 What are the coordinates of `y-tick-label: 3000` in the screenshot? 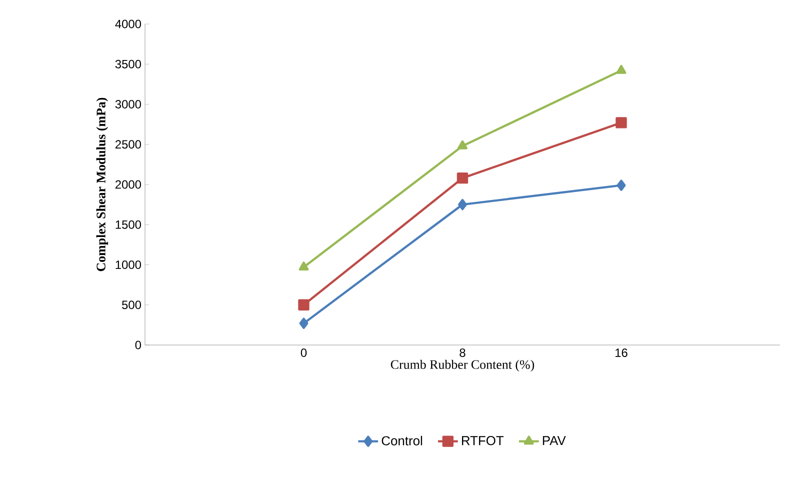 It's located at (128, 104).